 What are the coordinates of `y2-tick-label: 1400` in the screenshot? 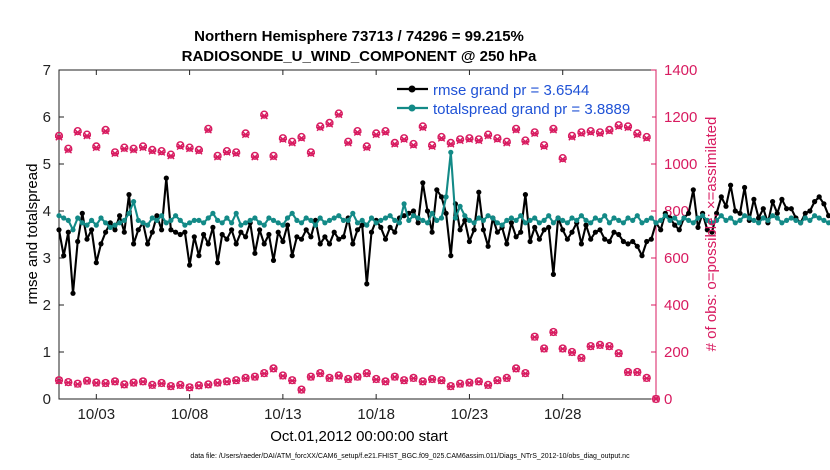 It's located at (680, 70).